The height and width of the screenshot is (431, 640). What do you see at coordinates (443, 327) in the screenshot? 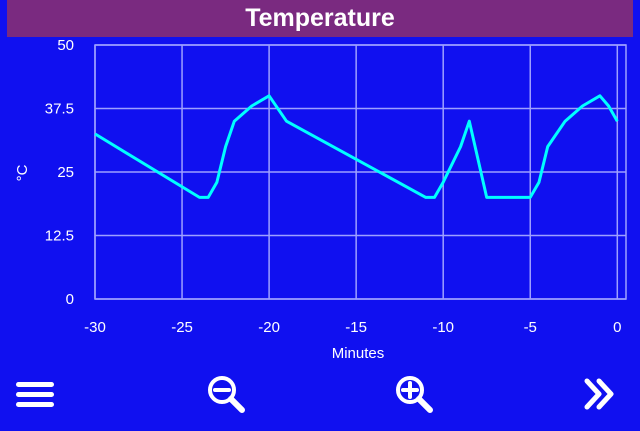
I see `x-tick-label: -10` at bounding box center [443, 327].